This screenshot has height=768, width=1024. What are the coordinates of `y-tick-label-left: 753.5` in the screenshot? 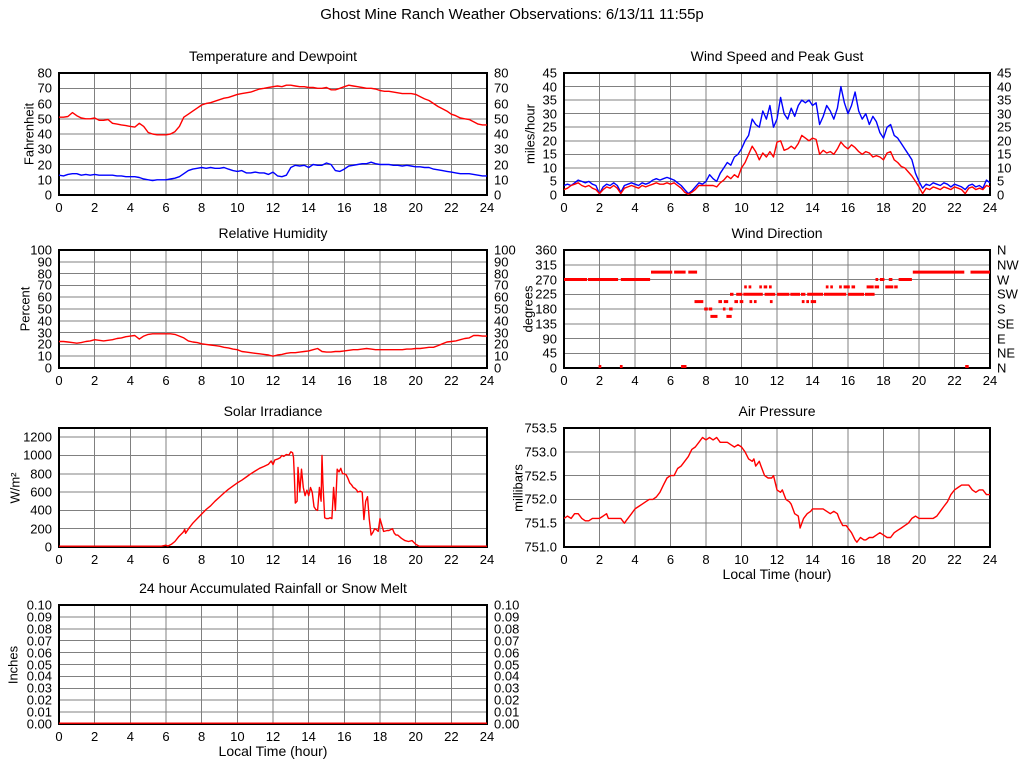 It's located at (540, 428).